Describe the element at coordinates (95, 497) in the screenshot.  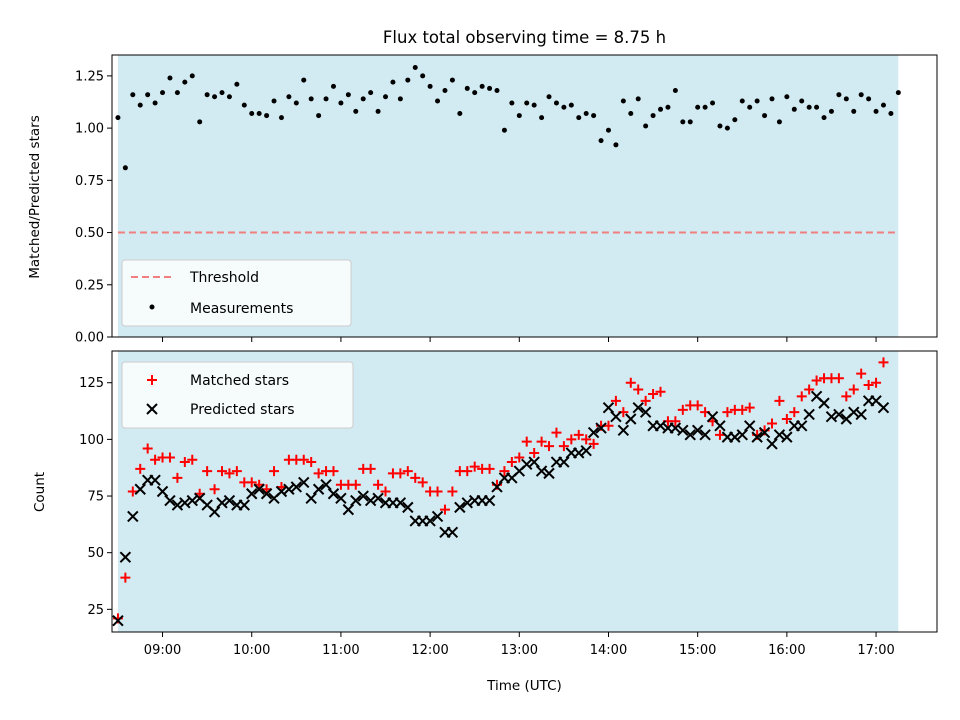
I see `y-tick-label: 75` at that location.